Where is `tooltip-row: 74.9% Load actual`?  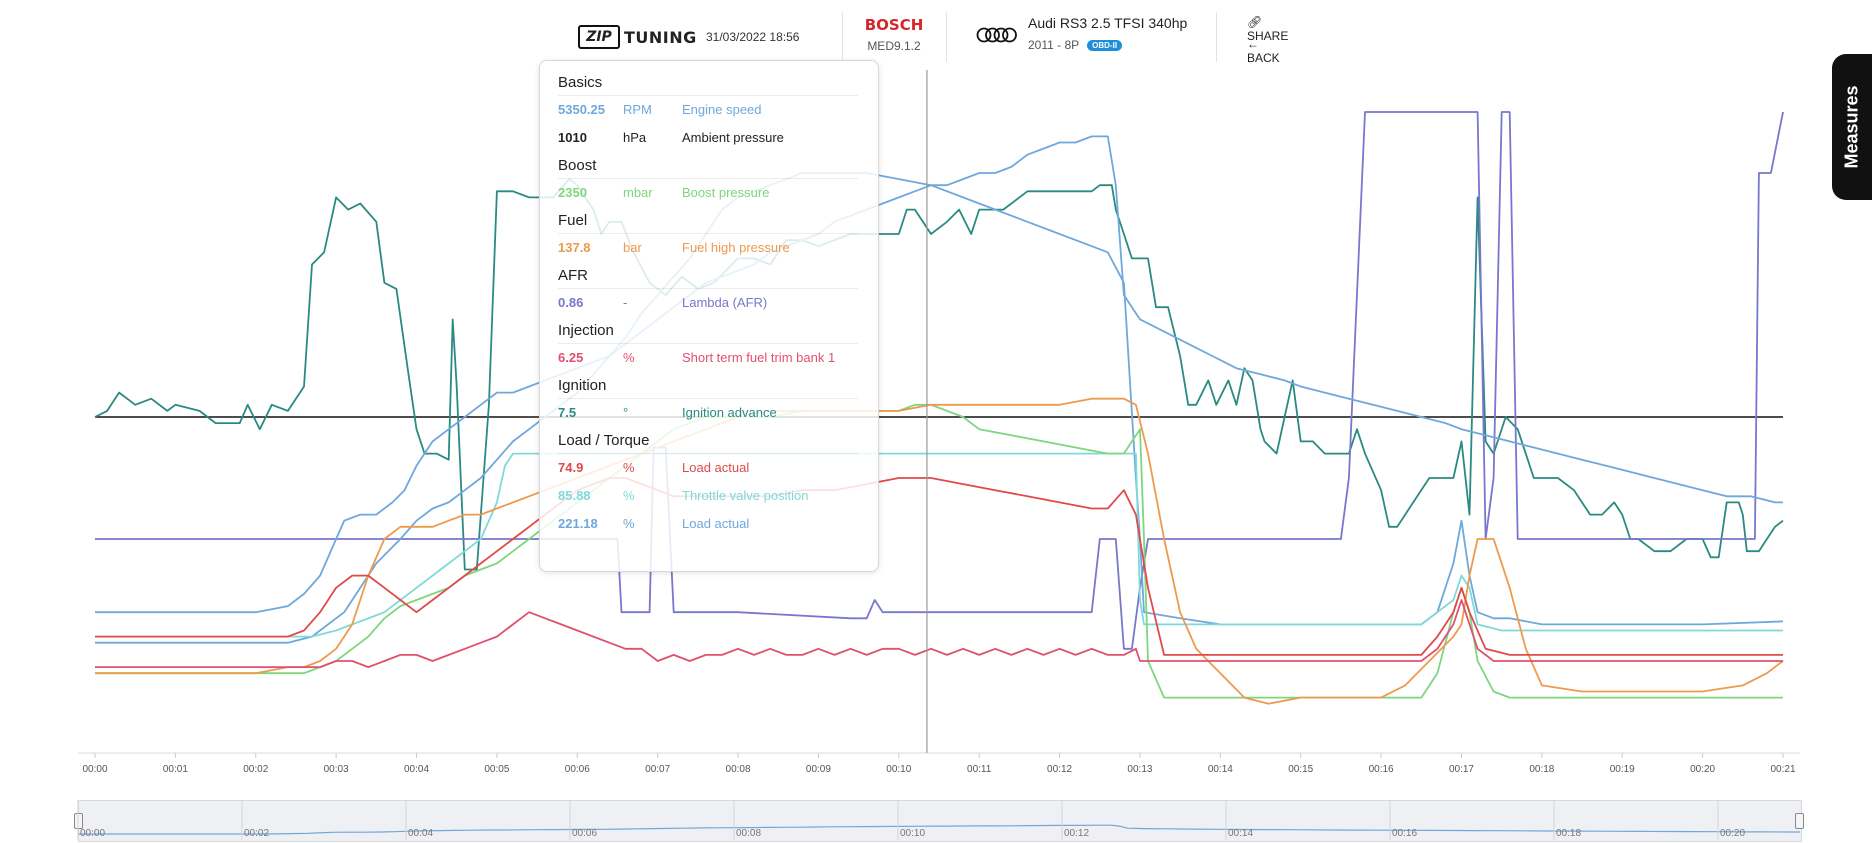 tooltip-row: 74.9% Load actual is located at coordinates (709, 468).